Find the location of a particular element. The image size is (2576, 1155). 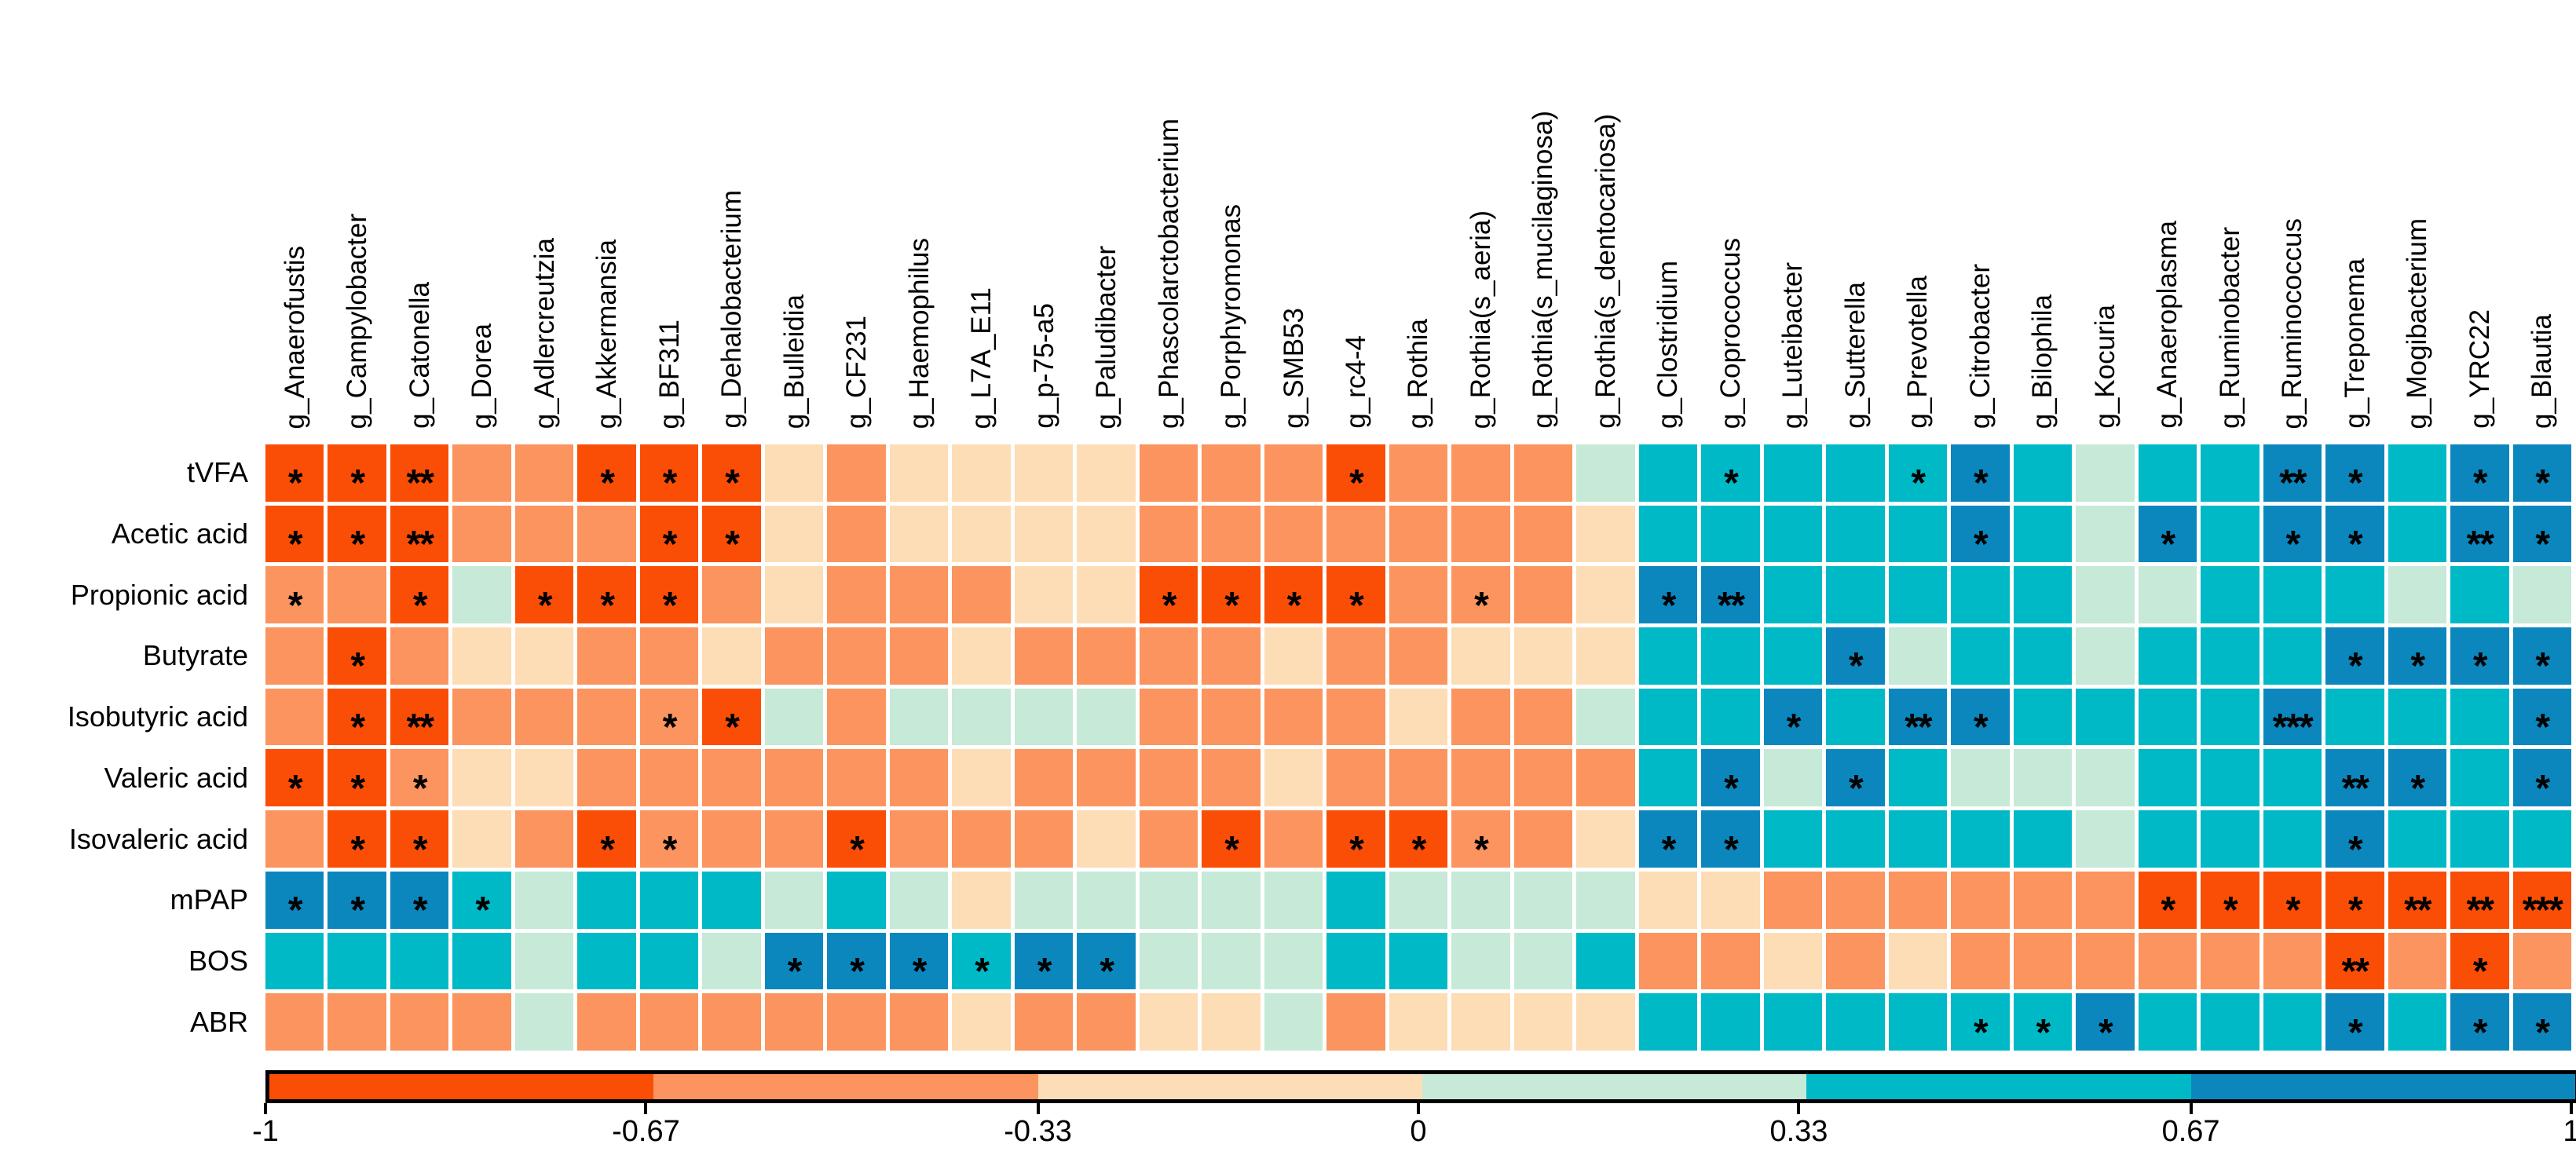

column-header: g_SMB53 is located at coordinates (1294, 219).